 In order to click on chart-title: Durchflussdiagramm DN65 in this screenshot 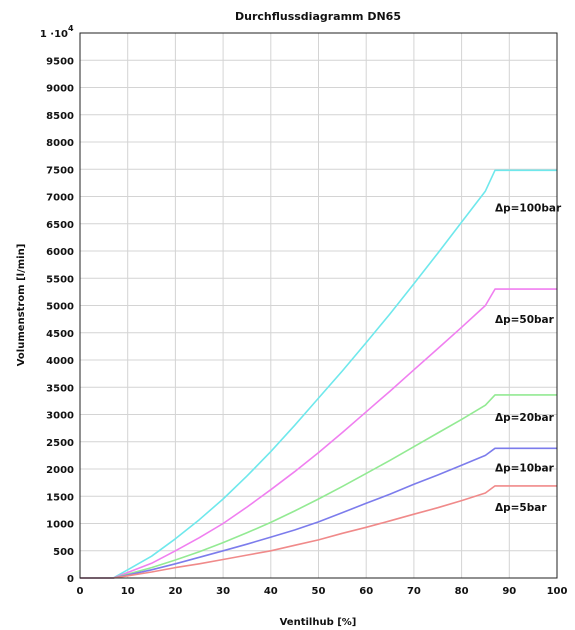, I will do `click(318, 16)`.